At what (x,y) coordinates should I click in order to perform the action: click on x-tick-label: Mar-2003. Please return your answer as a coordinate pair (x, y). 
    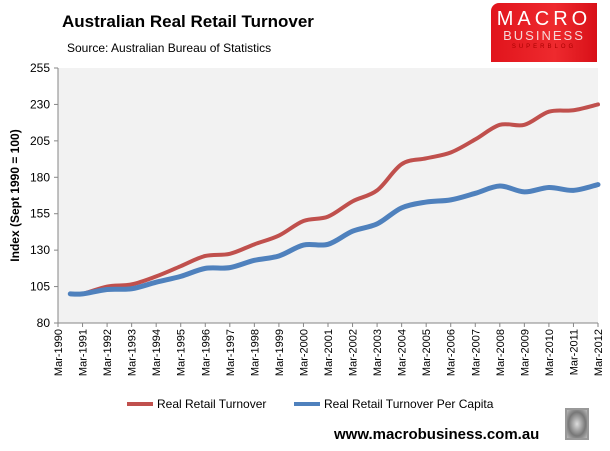
    Looking at the image, I should click on (378, 352).